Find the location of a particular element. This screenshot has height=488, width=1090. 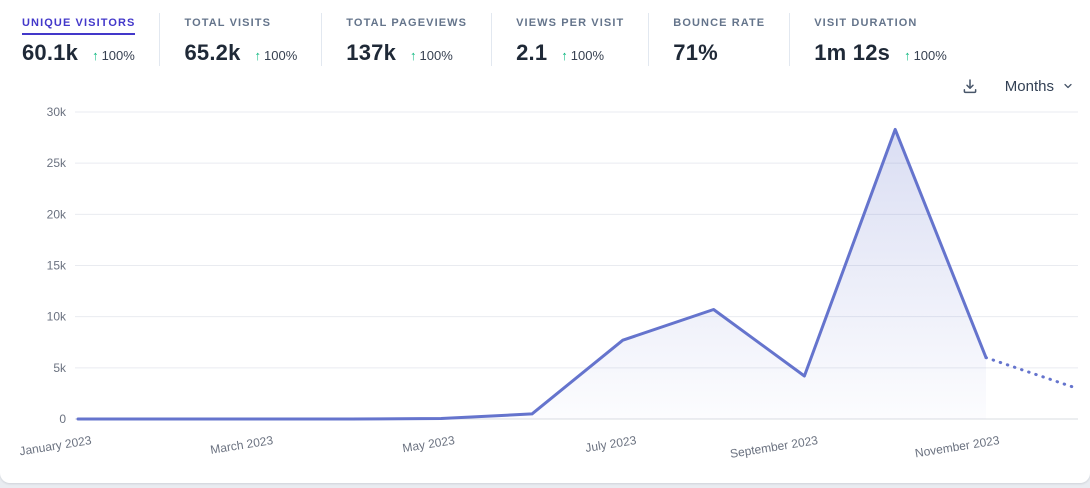

metric-tab-unique-visitors: UNIQUE VISITORS 60.1k ↑ 100% is located at coordinates (90, 39).